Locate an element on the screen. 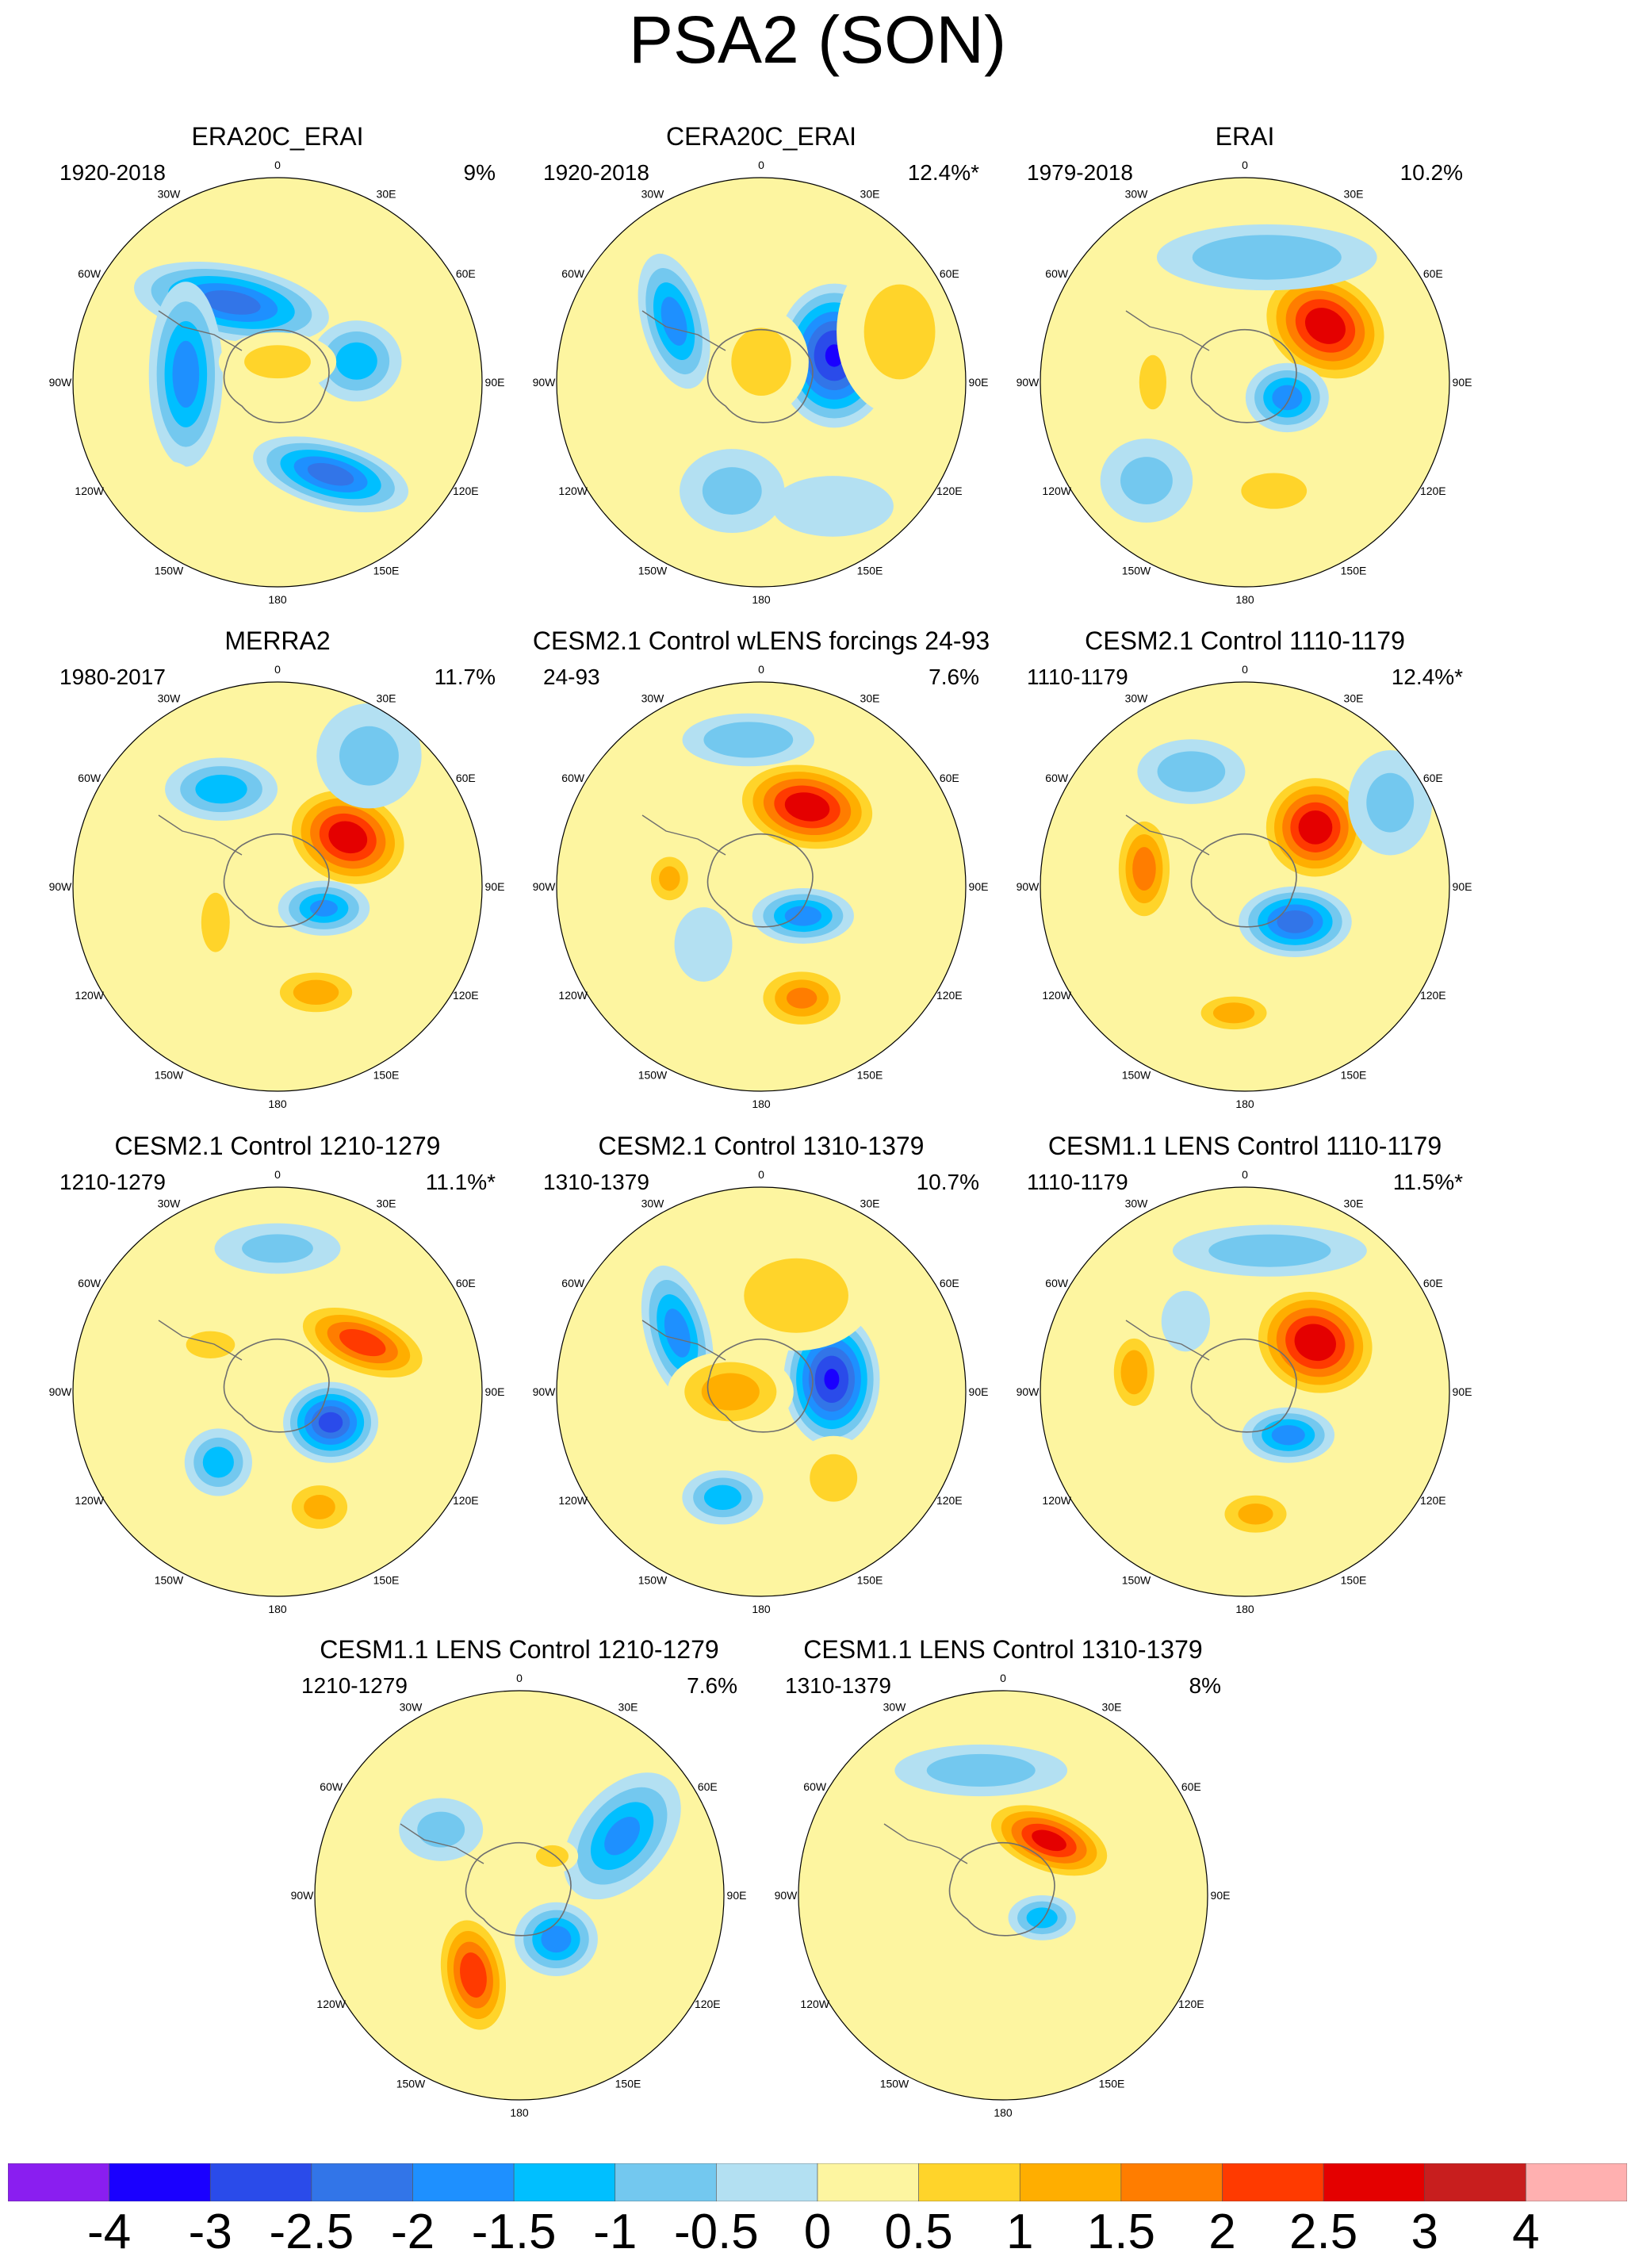  colorbar-tick-label: -2 is located at coordinates (413, 2232).